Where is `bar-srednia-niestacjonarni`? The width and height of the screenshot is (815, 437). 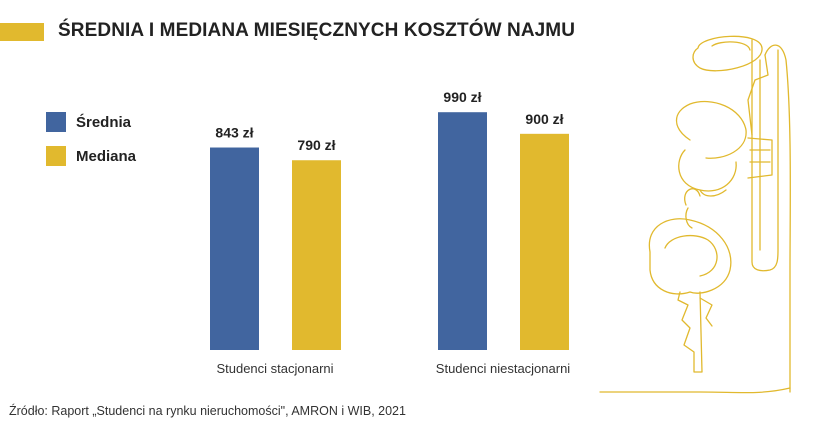
bar-srednia-niestacjonarni is located at coordinates (462, 231).